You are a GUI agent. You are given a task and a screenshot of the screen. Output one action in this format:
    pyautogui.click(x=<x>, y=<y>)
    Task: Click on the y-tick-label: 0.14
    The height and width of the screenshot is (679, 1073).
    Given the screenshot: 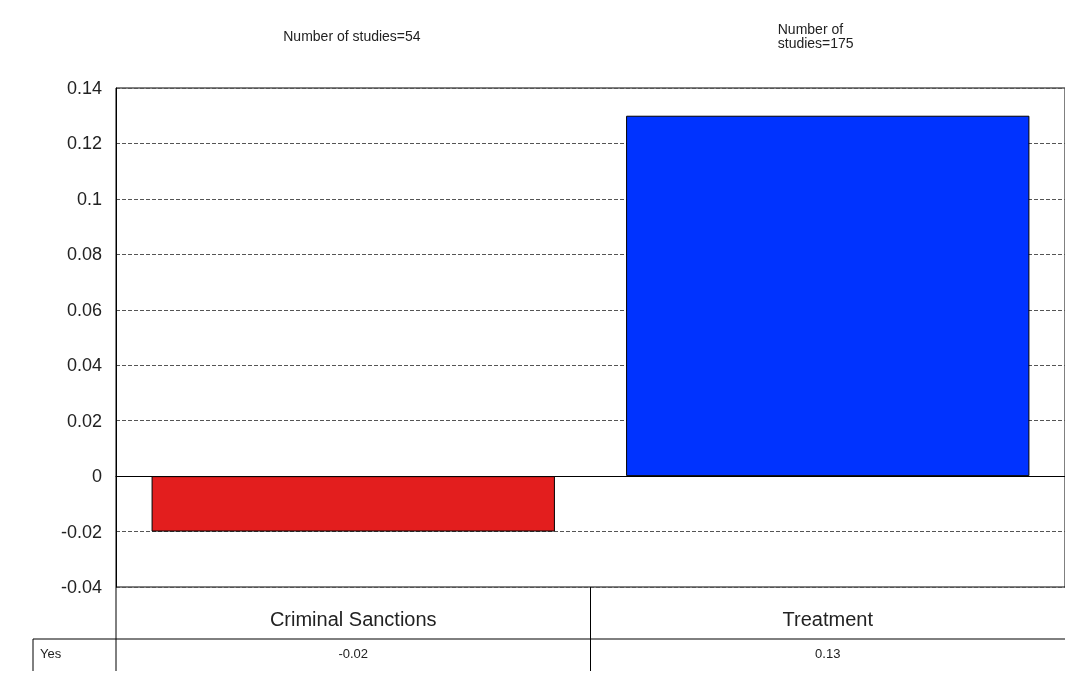 What is the action you would take?
    pyautogui.click(x=84, y=88)
    